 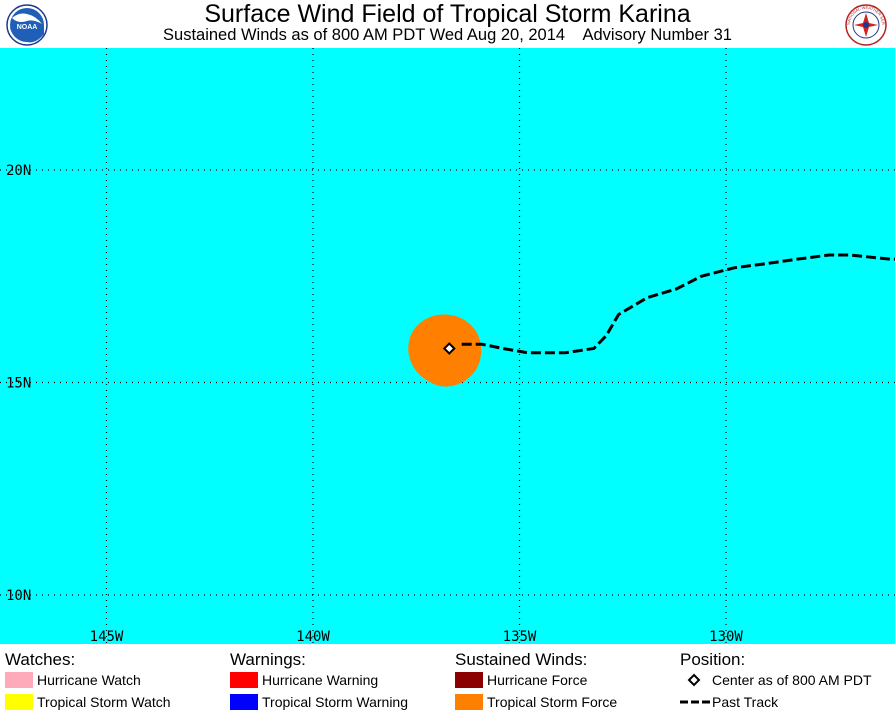 What do you see at coordinates (694, 680) in the screenshot?
I see `diamond-icon` at bounding box center [694, 680].